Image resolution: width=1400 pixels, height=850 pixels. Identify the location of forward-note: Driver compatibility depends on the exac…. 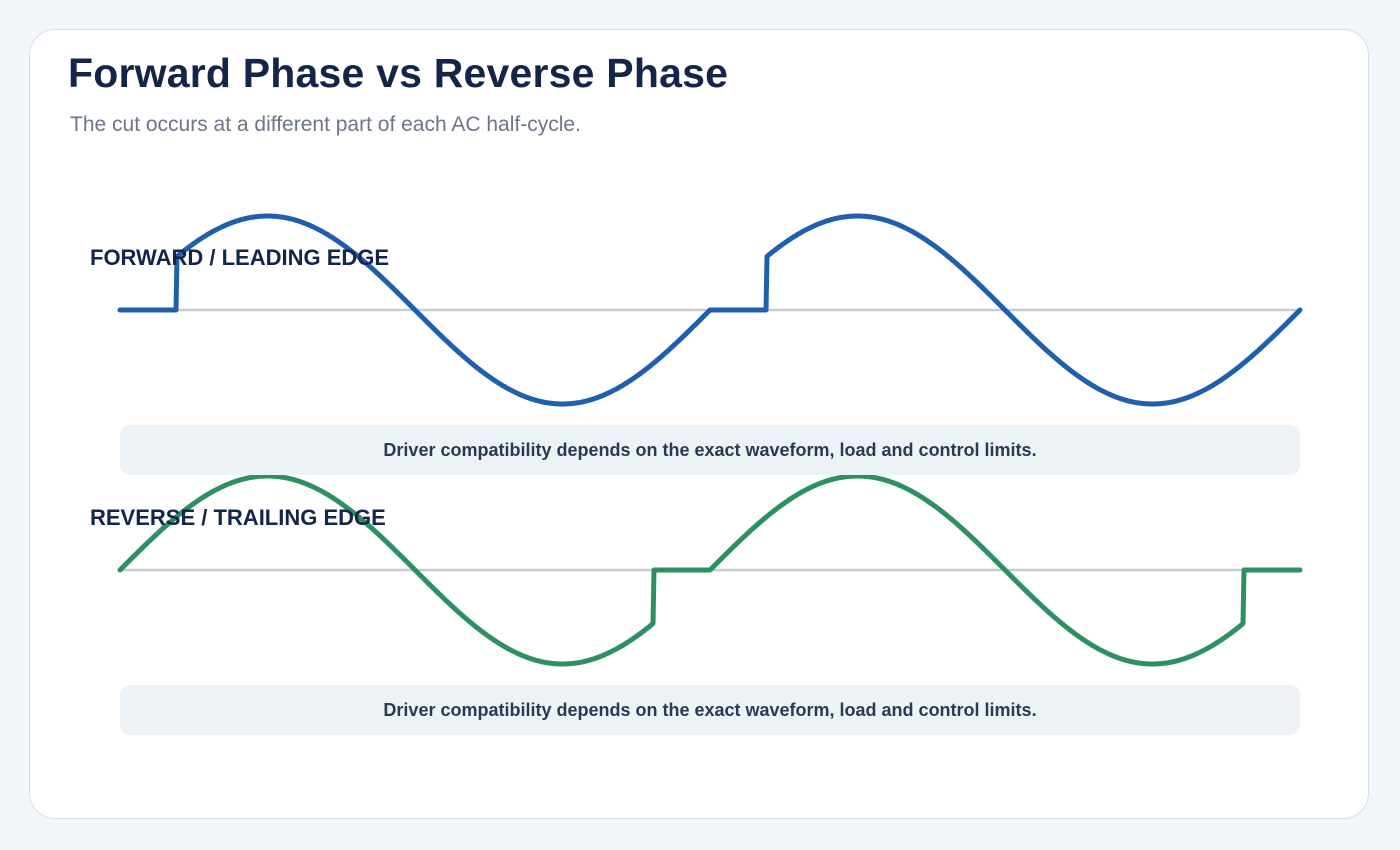
(710, 450).